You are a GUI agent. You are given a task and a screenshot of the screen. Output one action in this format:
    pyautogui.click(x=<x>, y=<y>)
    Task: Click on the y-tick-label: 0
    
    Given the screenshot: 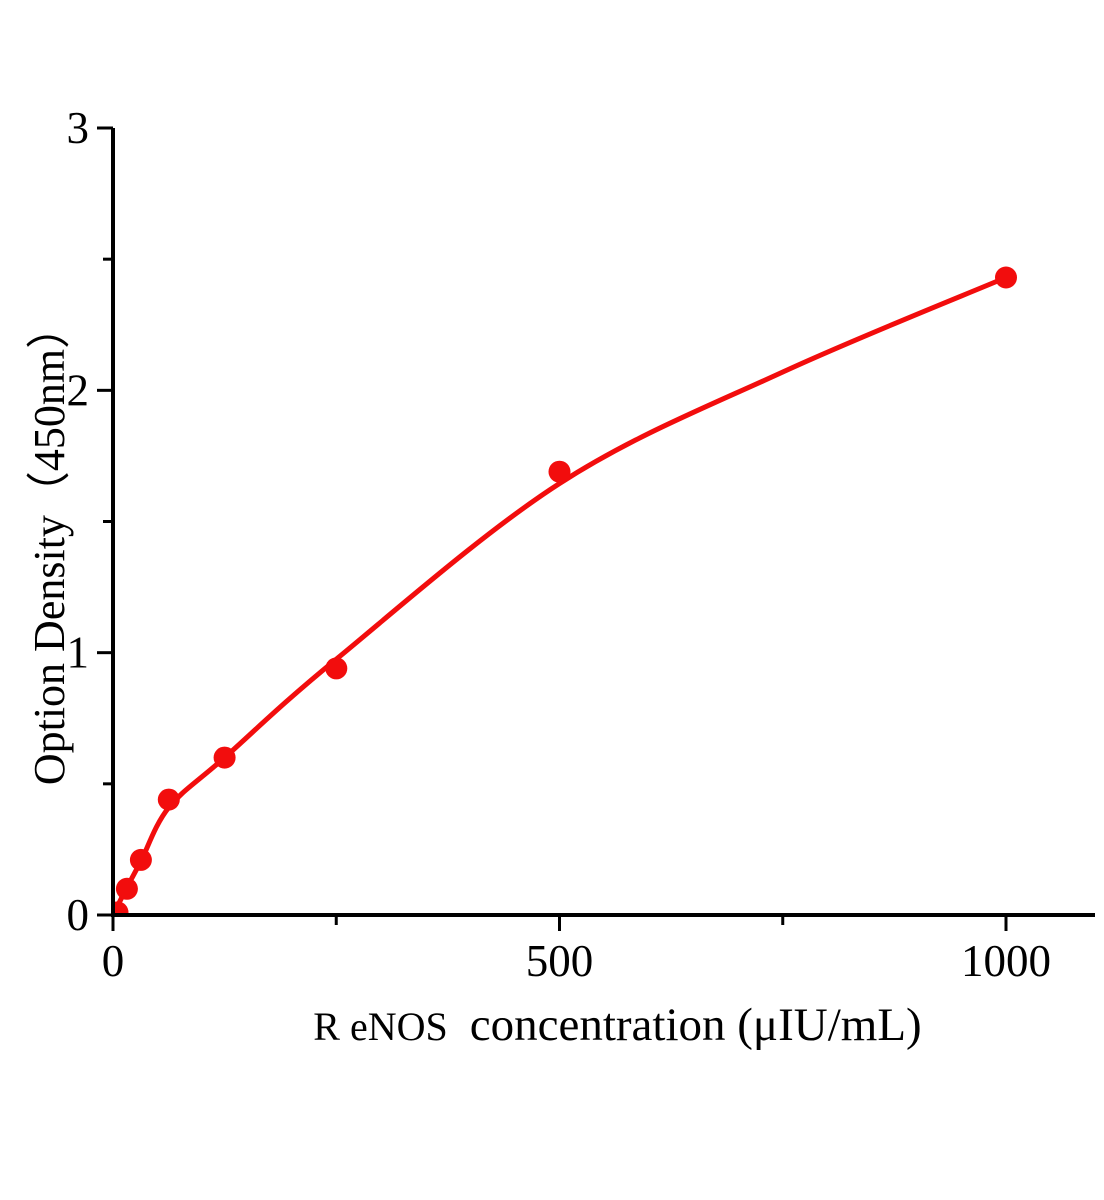 What is the action you would take?
    pyautogui.click(x=78, y=915)
    